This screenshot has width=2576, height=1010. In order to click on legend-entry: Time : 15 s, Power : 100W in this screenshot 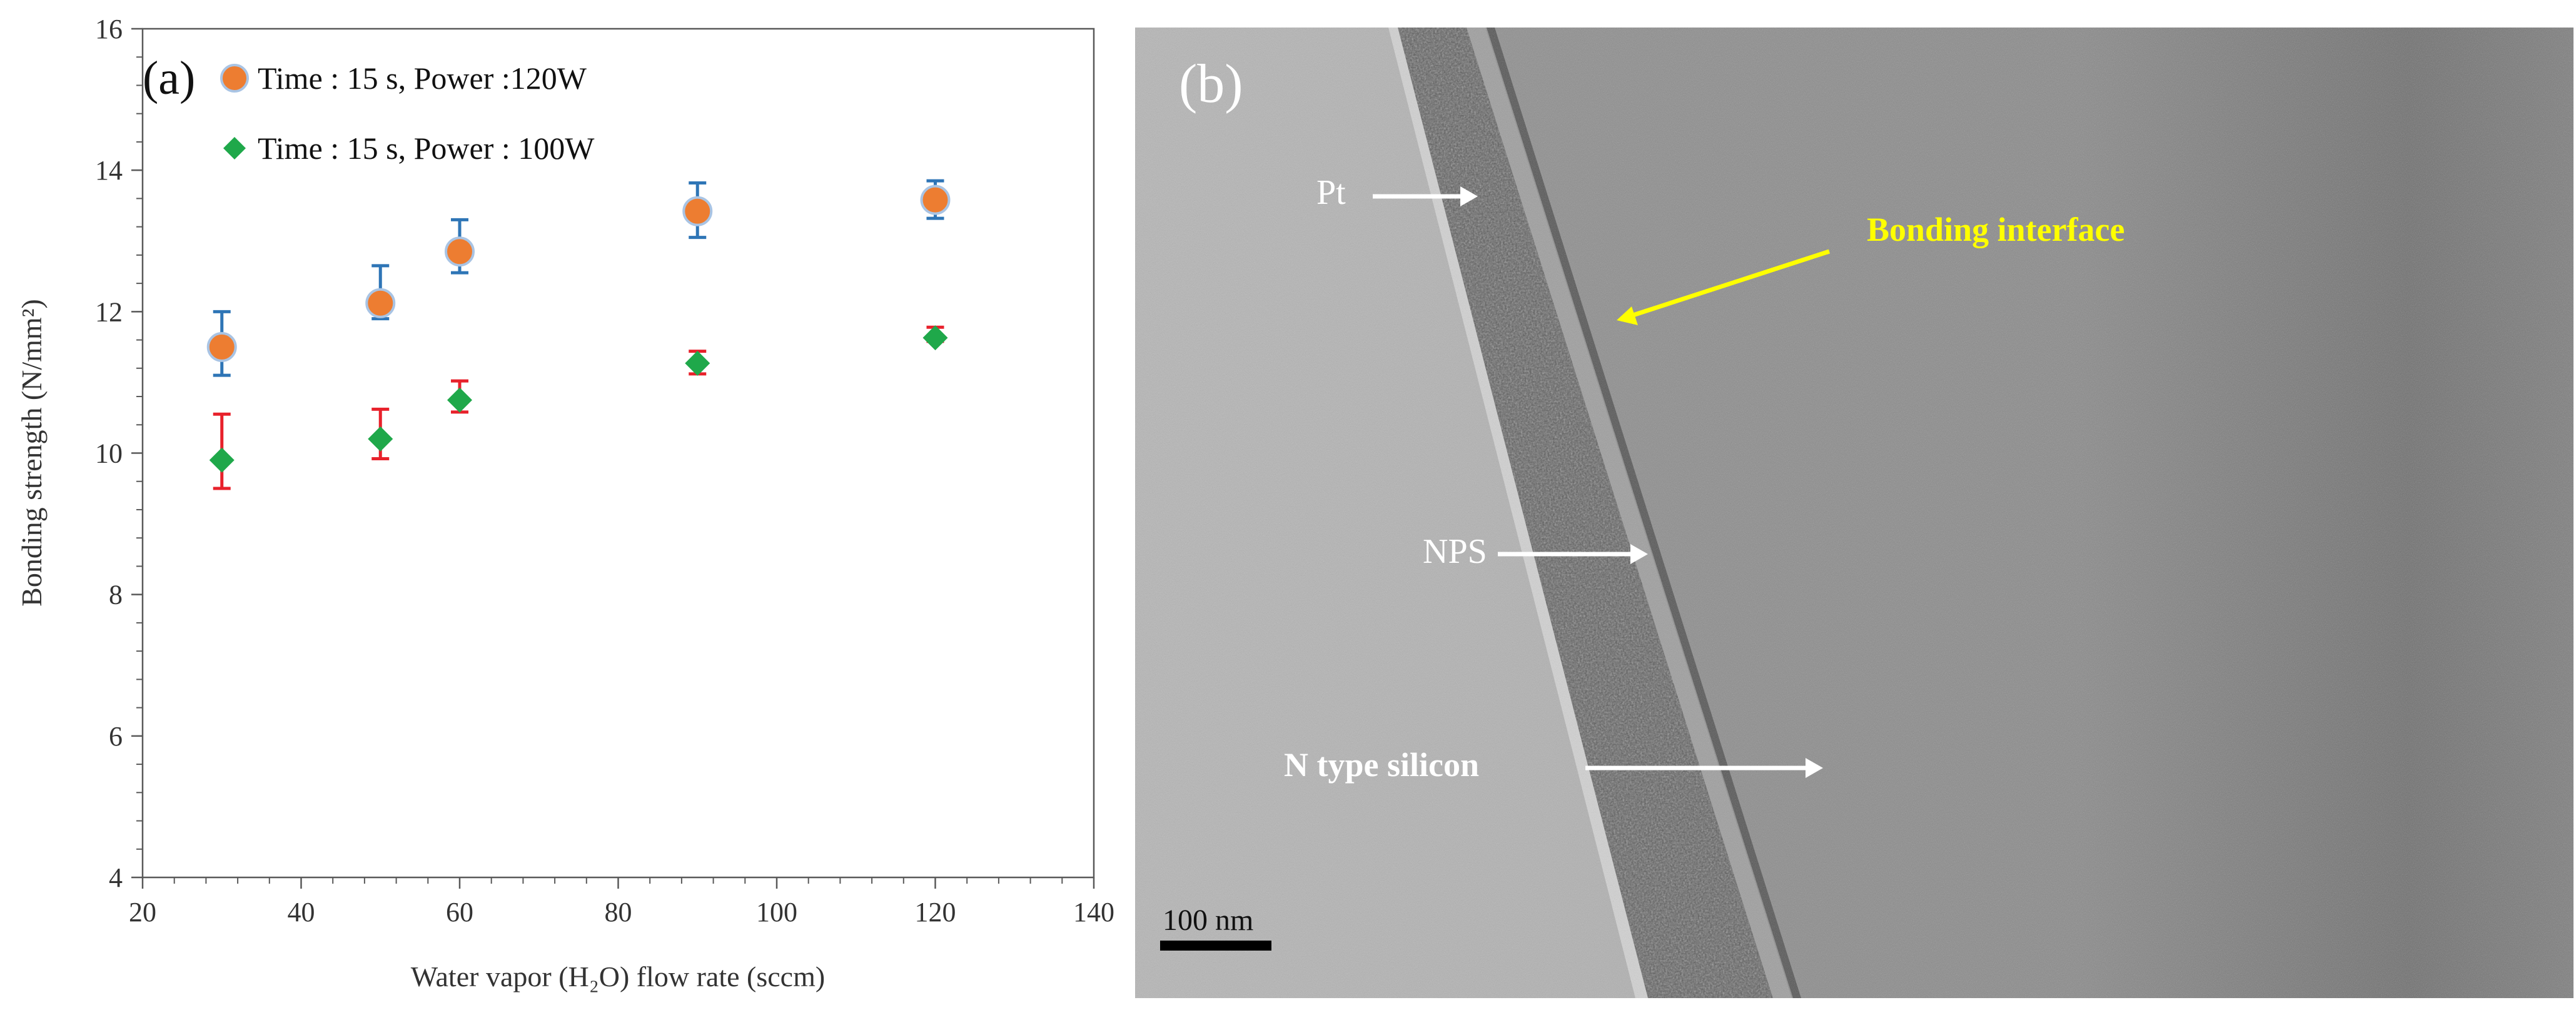, I will do `click(426, 148)`.